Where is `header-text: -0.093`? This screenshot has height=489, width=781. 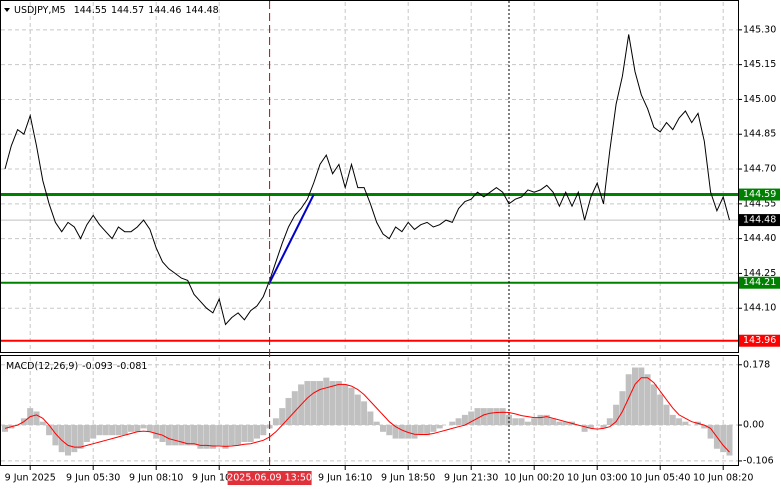 header-text: -0.093 is located at coordinates (97, 366).